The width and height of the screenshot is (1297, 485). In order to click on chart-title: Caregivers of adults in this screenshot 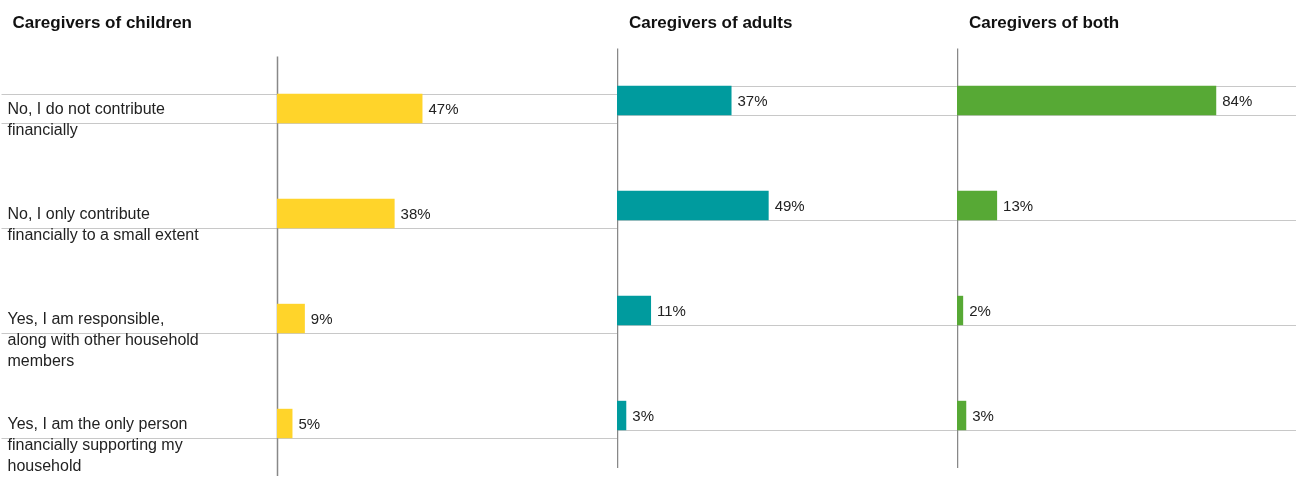, I will do `click(711, 22)`.